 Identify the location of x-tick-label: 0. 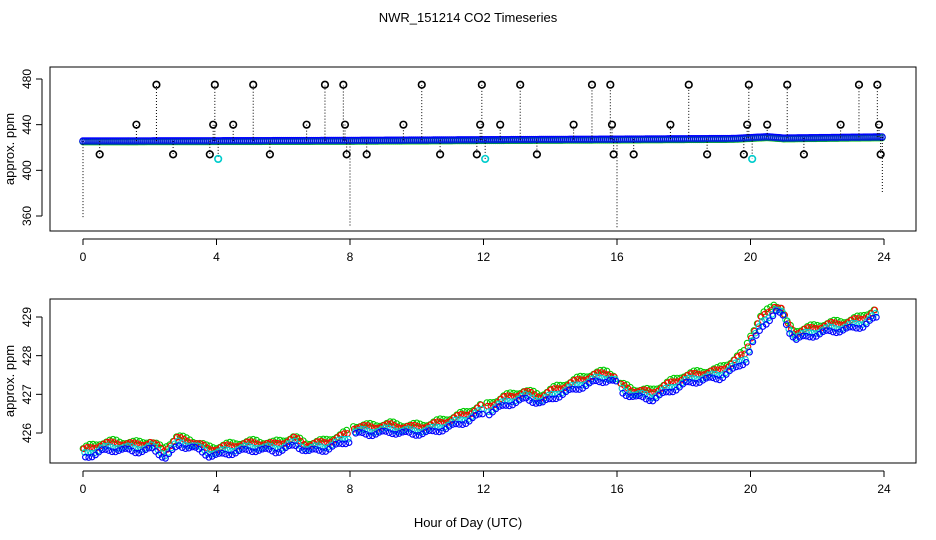
(83, 489).